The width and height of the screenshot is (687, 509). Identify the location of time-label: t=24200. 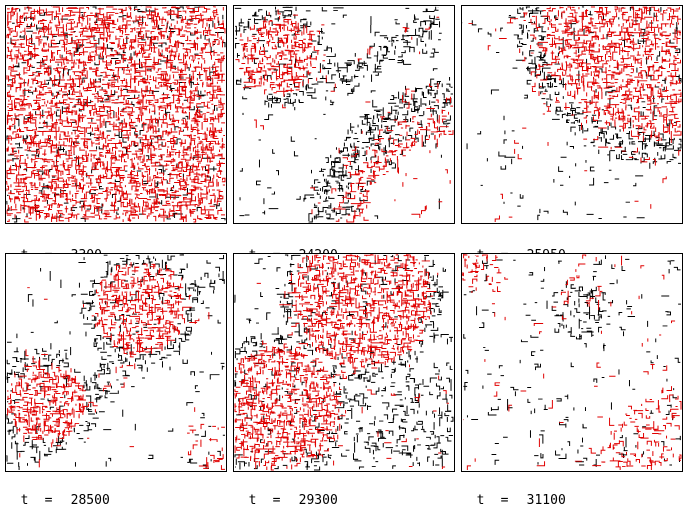
(285, 247).